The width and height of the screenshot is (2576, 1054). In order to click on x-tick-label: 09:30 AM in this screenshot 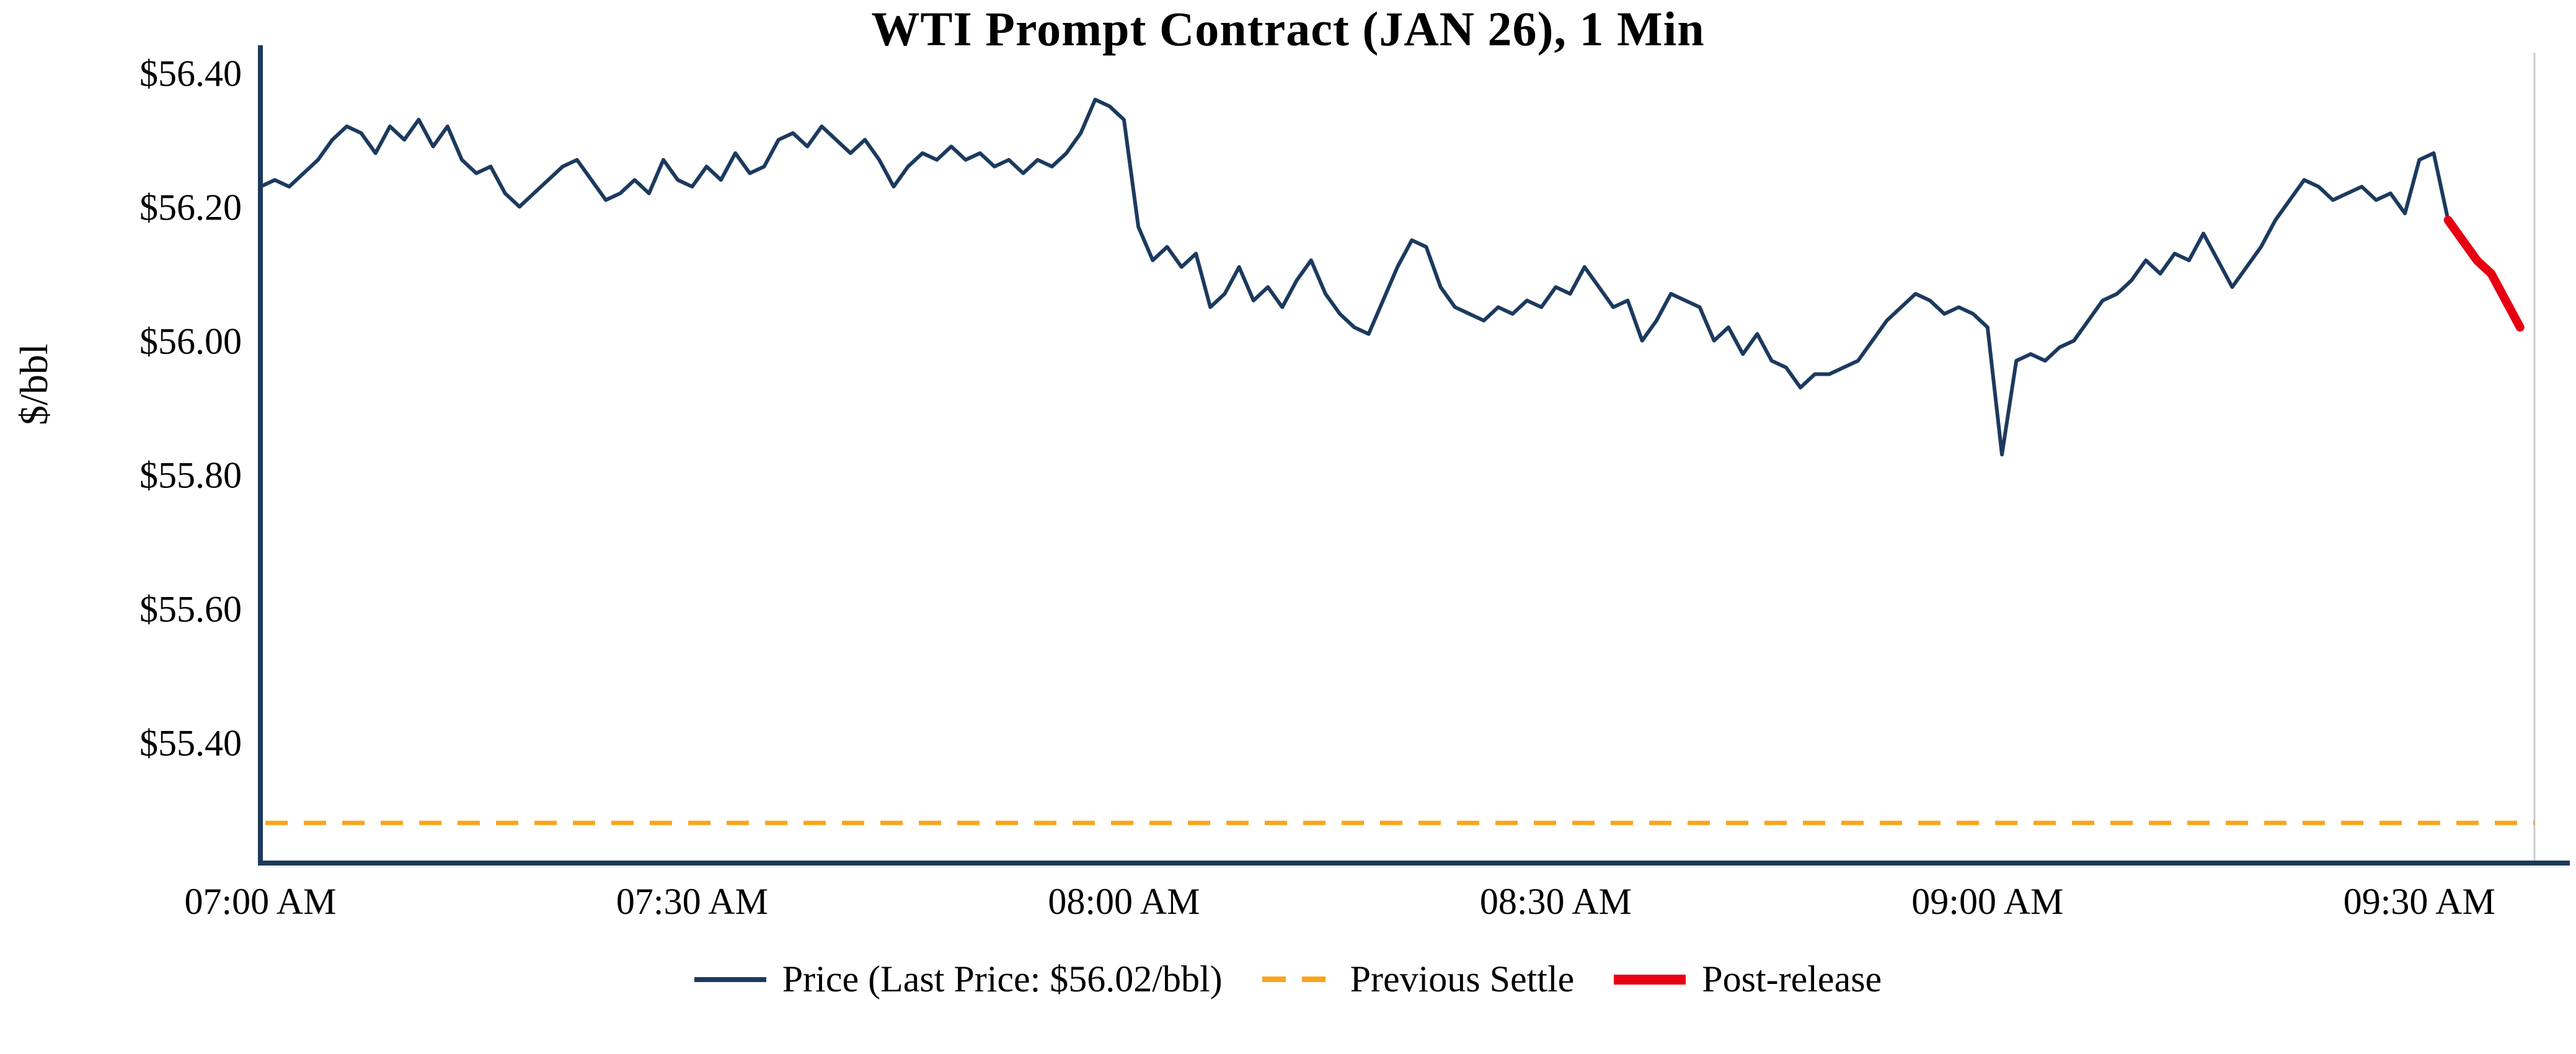, I will do `click(2420, 901)`.